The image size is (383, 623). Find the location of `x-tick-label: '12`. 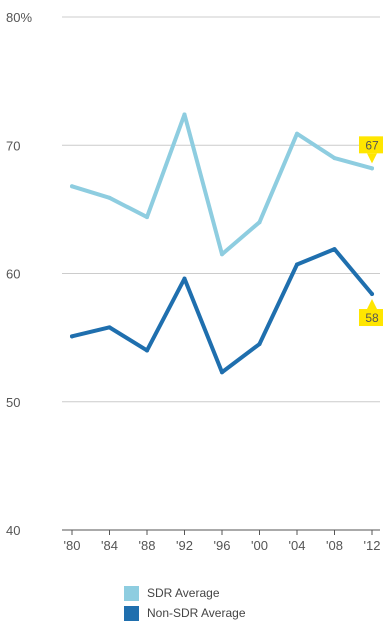

x-tick-label: '12 is located at coordinates (372, 545).